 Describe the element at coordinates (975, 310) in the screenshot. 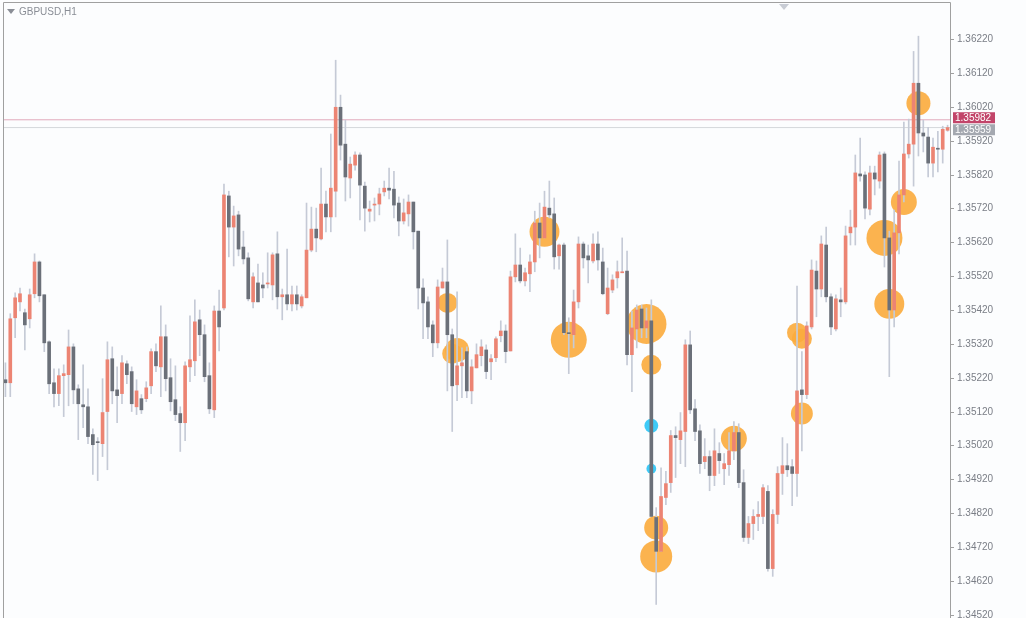

I see `y-tick-label: 1.35420` at that location.